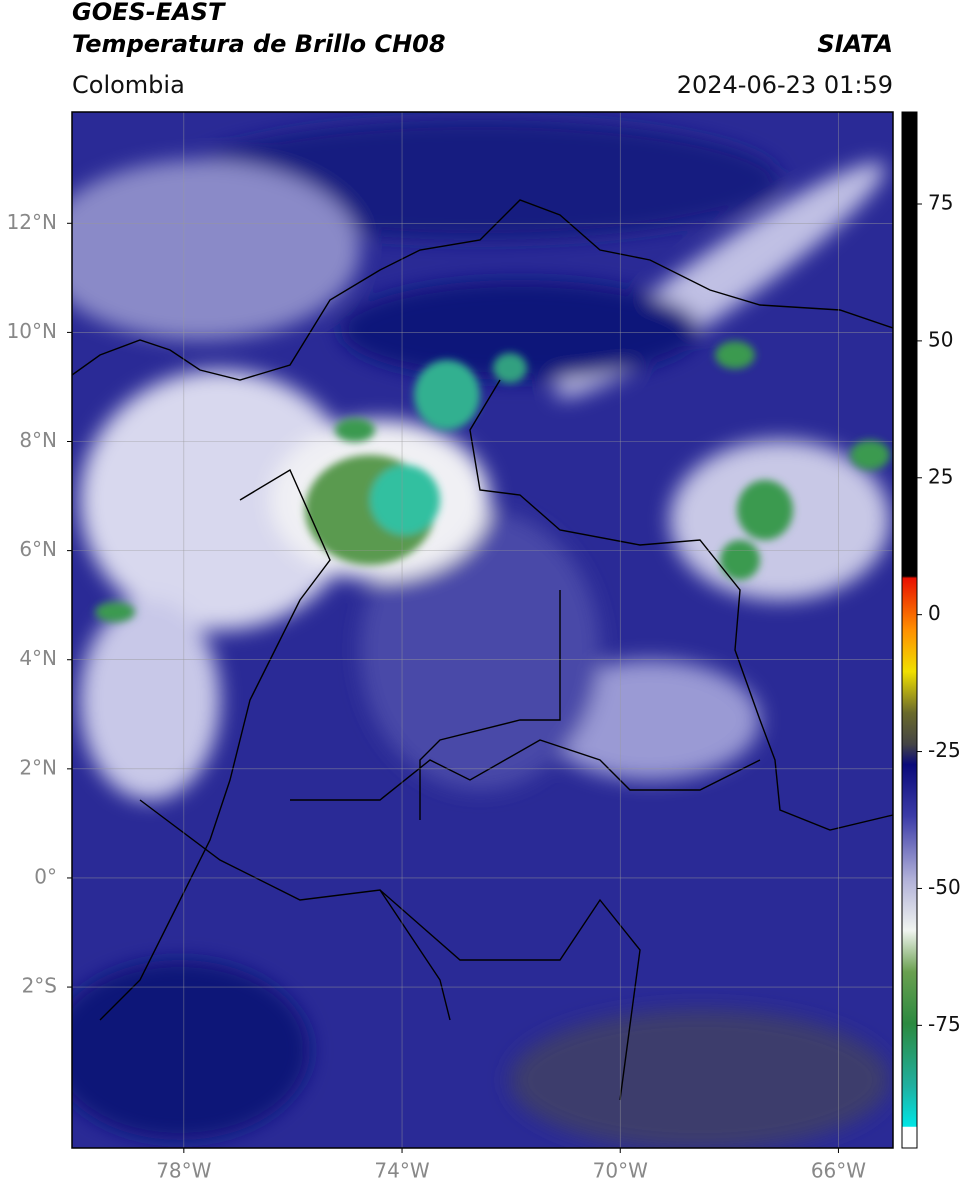 The height and width of the screenshot is (1190, 966). I want to click on colorbar-tick-label: 75, so click(940, 202).